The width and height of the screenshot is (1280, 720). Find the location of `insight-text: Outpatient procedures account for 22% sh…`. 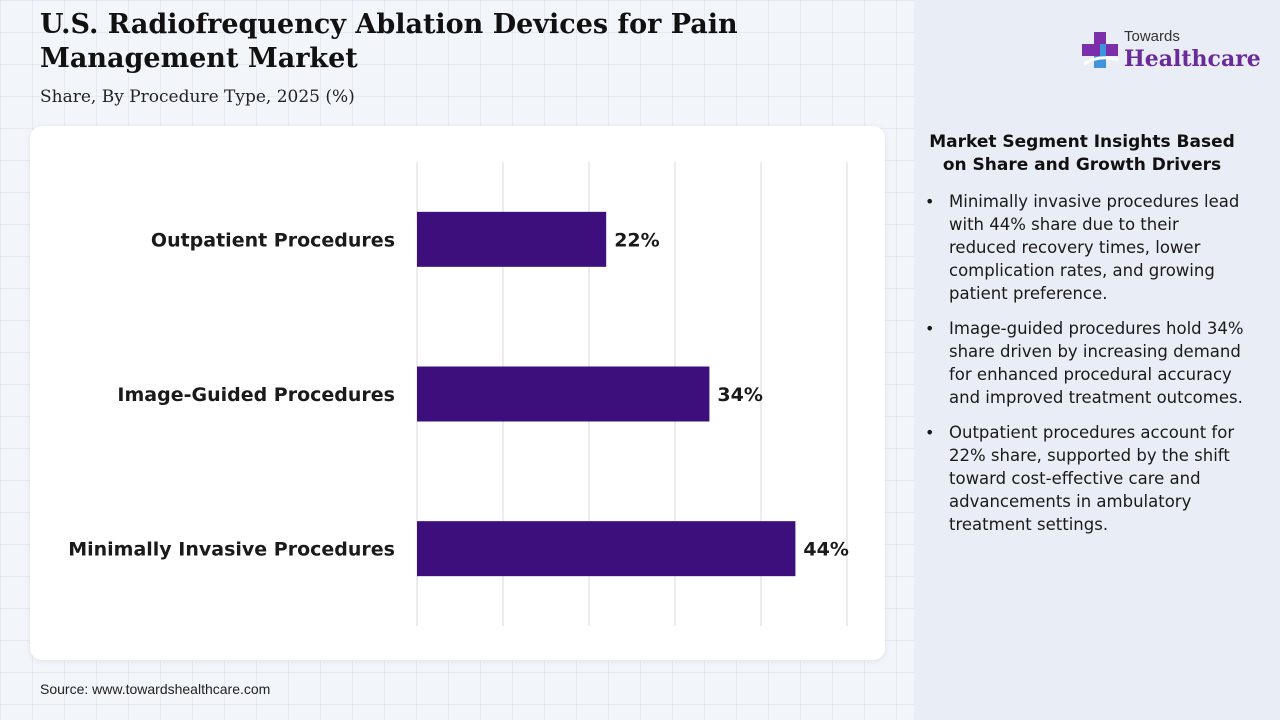

insight-text: Outpatient procedures account for 22% sh… is located at coordinates (1092, 478).